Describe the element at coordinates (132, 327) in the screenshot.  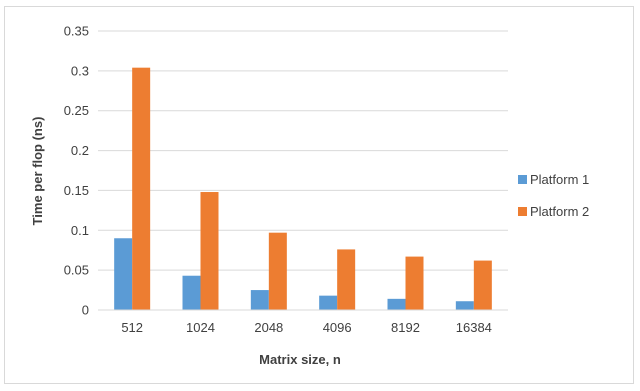
I see `x-tick-label: 512` at that location.